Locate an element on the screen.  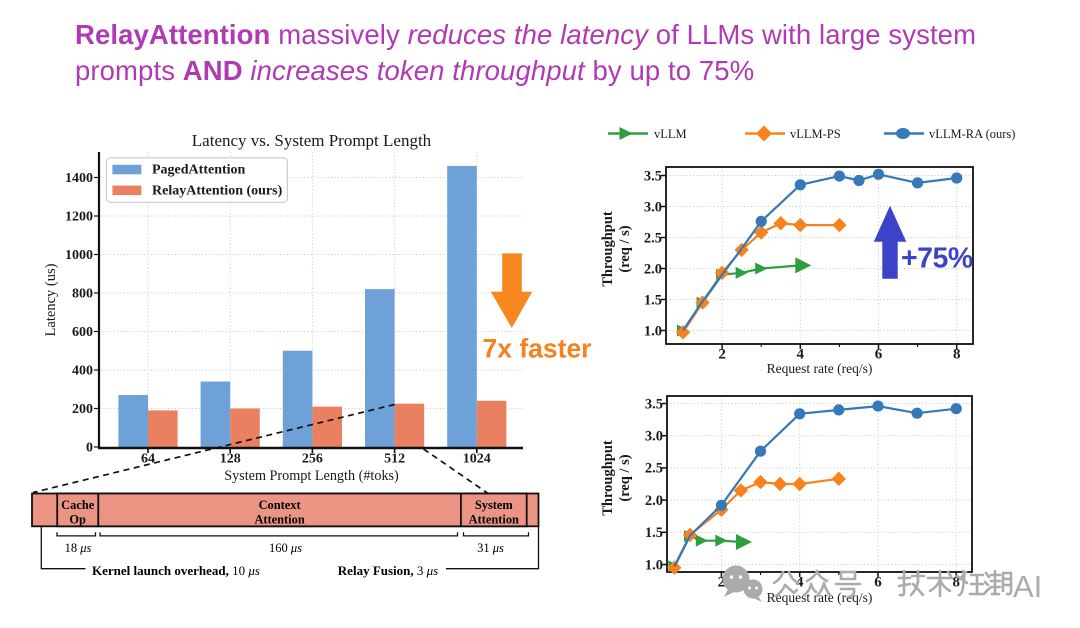
svg-text: vLLM-RA (ours) is located at coordinates (972, 134).